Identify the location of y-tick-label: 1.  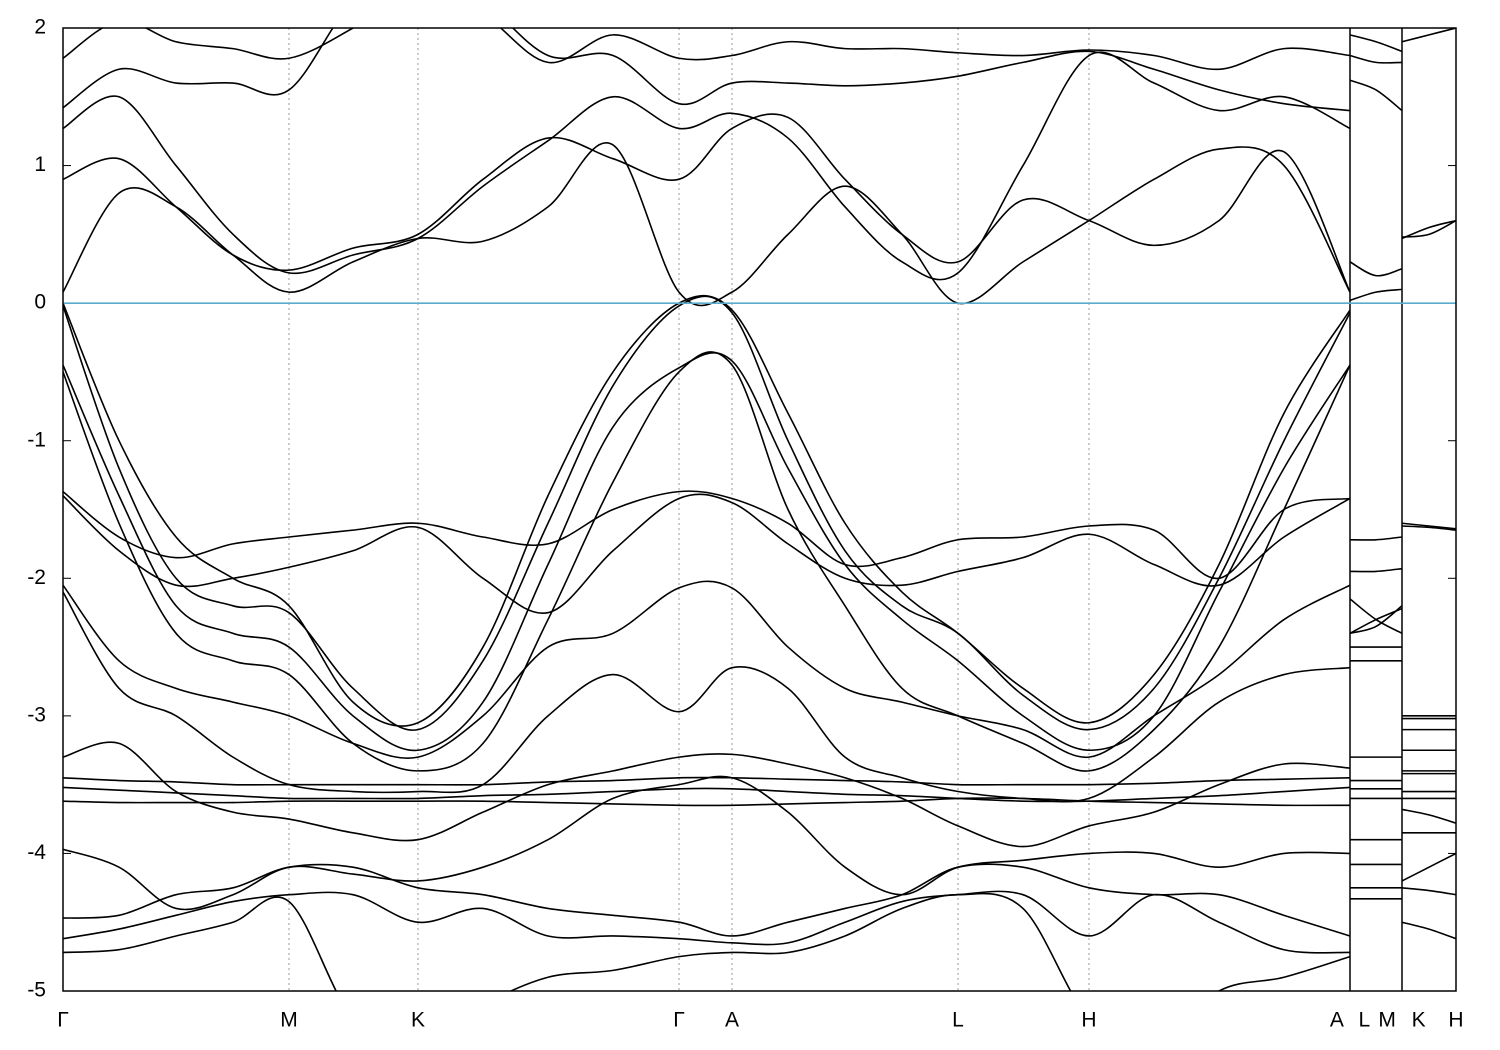
(40, 164).